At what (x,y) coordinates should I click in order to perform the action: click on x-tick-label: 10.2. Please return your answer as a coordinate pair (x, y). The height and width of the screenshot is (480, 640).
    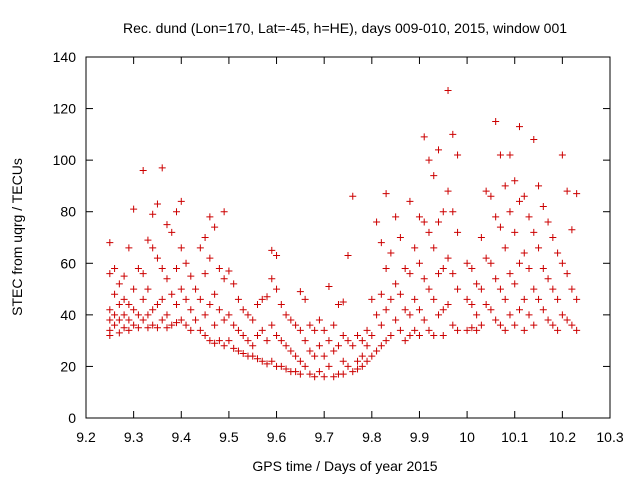
    Looking at the image, I should click on (562, 437).